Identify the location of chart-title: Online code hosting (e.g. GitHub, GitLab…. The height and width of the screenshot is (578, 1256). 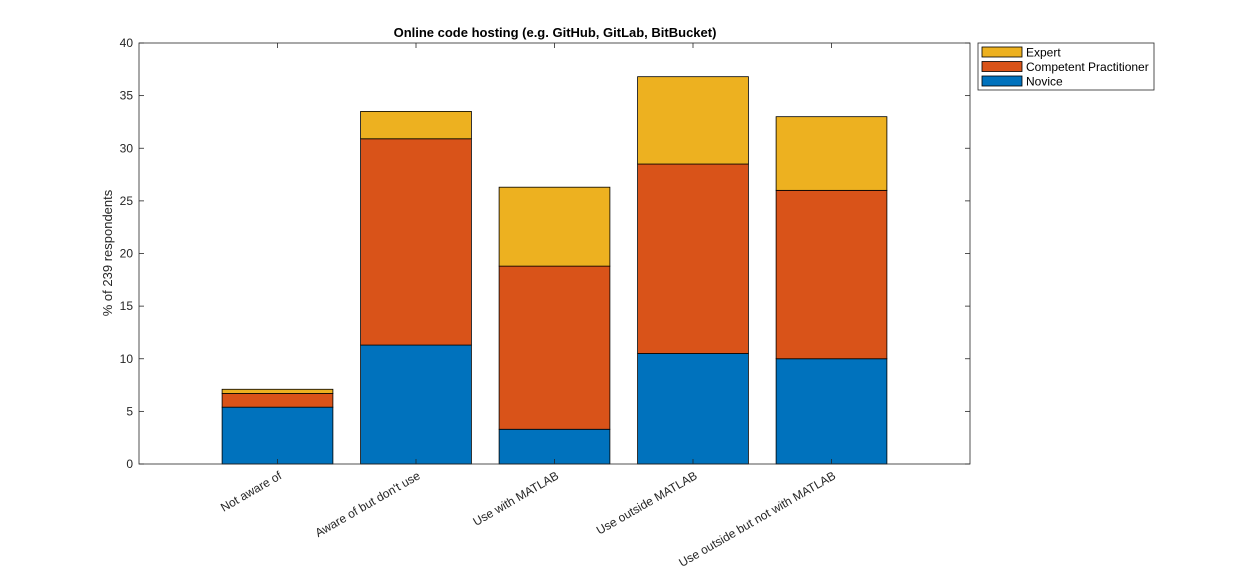
(555, 32).